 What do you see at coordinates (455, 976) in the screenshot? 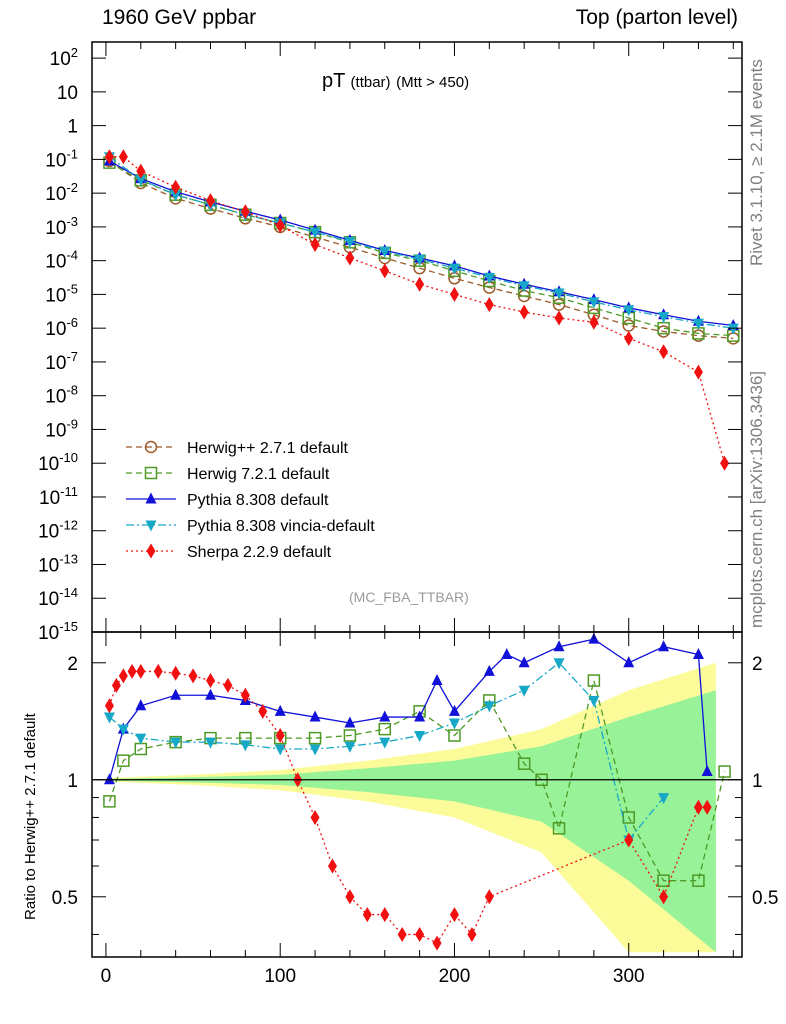
I see `x-tick-label: 200` at bounding box center [455, 976].